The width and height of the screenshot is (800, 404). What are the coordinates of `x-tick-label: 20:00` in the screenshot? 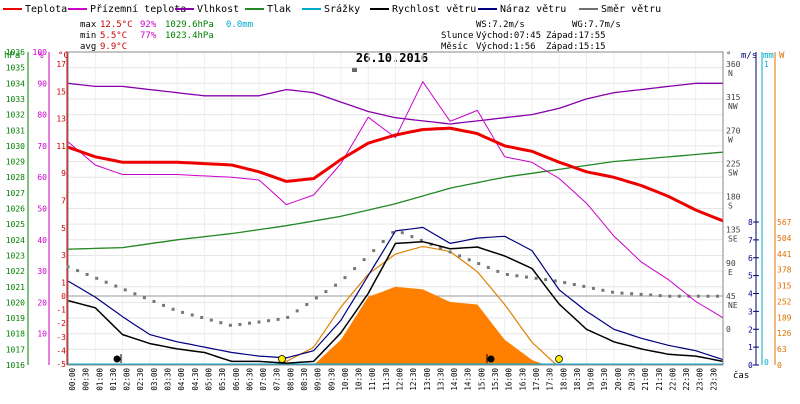 It's located at (618, 379).